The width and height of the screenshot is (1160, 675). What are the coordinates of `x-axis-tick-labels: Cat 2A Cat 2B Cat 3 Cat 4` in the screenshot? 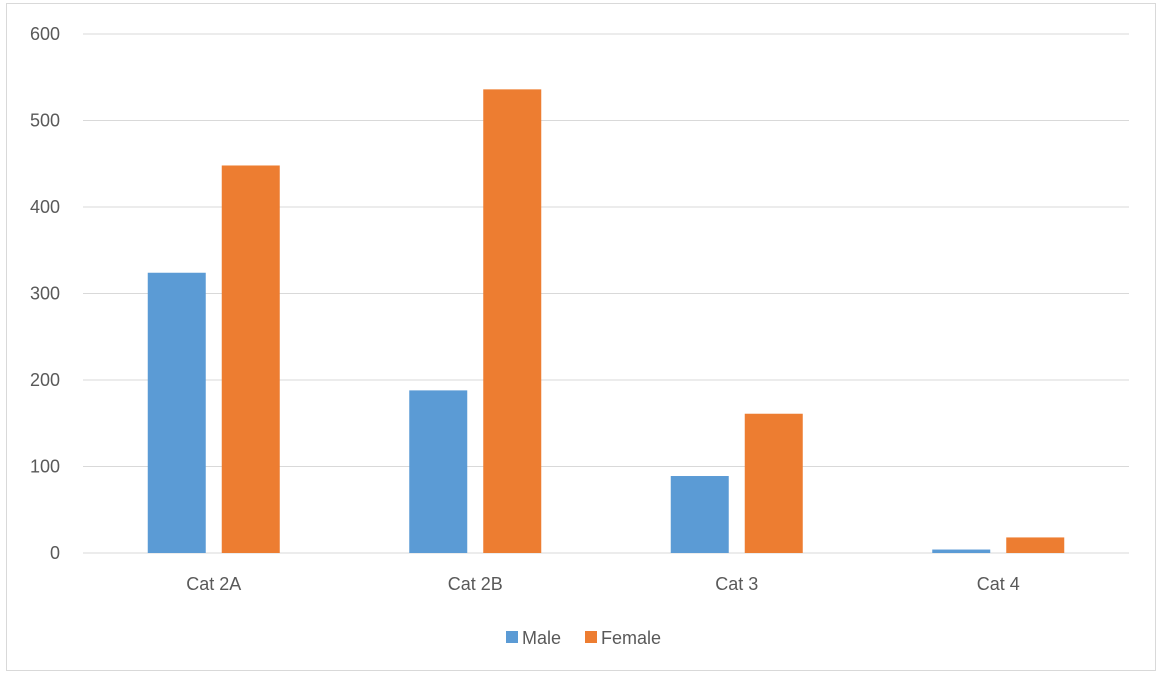 It's located at (603, 584).